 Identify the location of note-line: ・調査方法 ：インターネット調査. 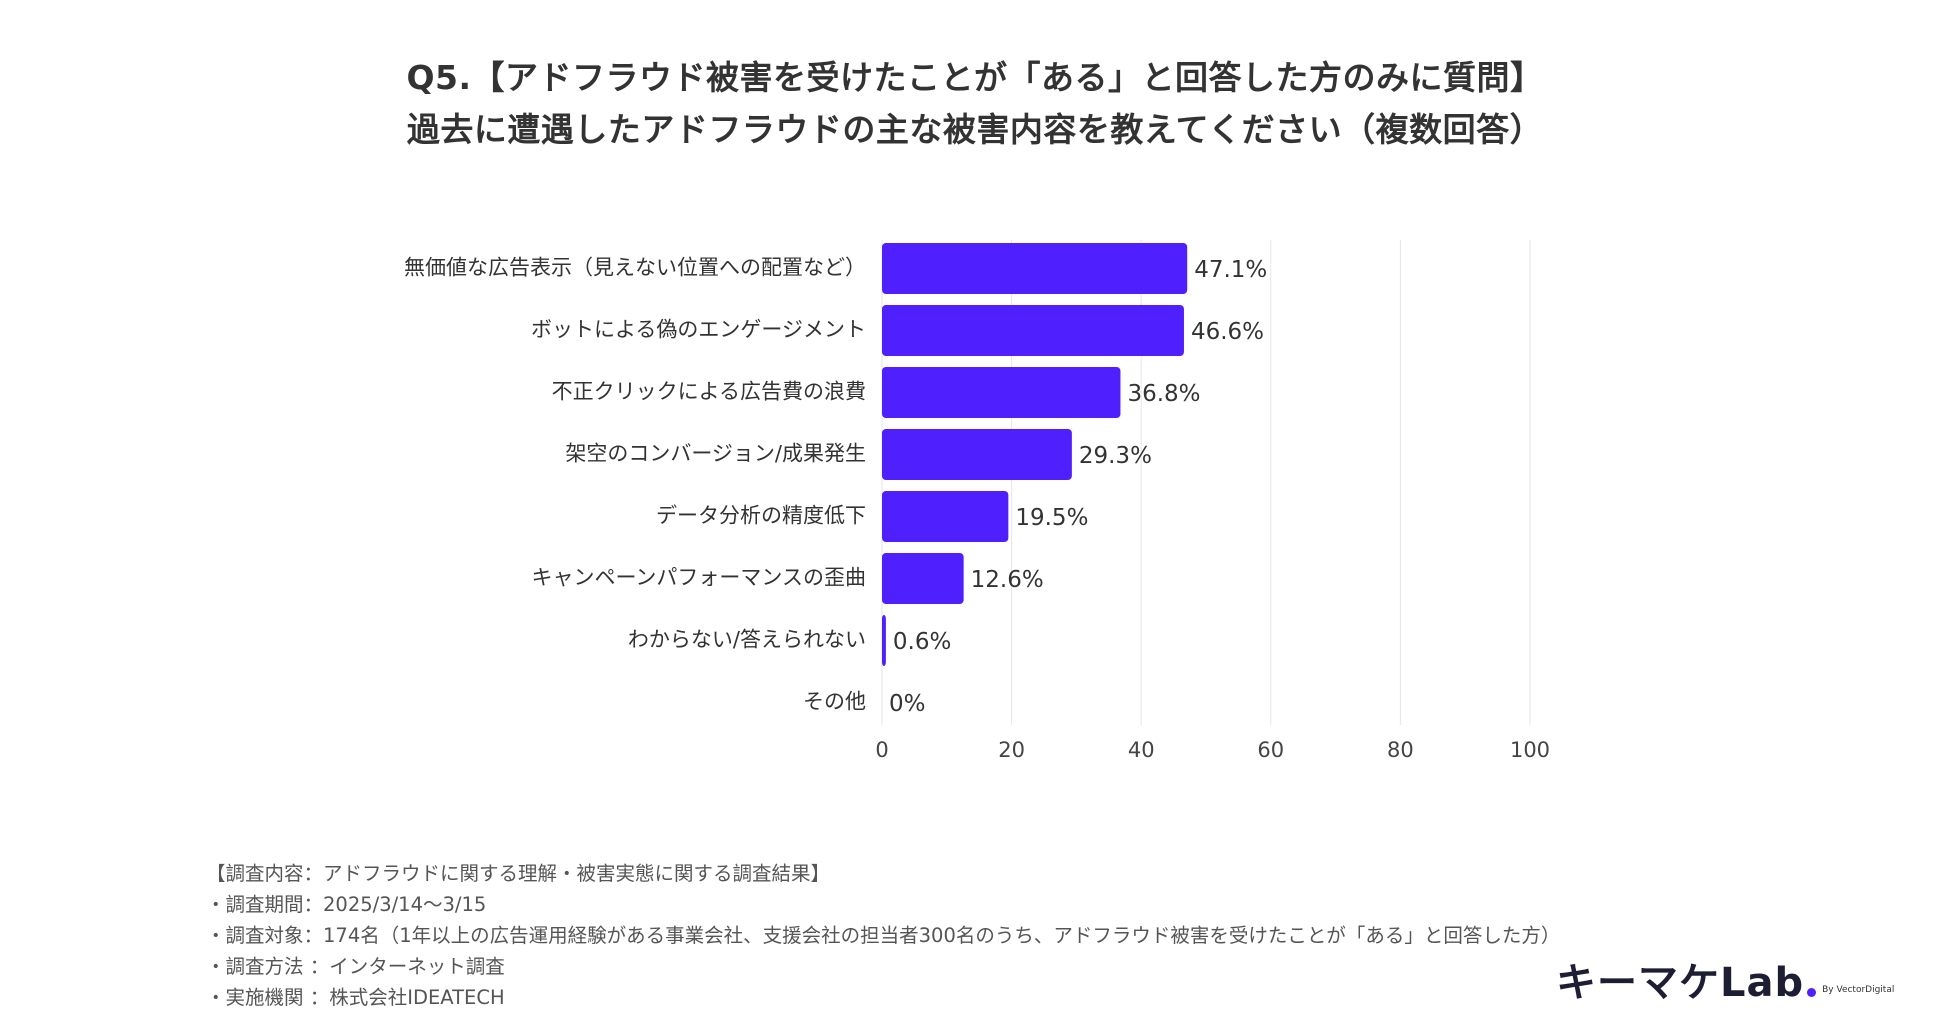
(355, 966).